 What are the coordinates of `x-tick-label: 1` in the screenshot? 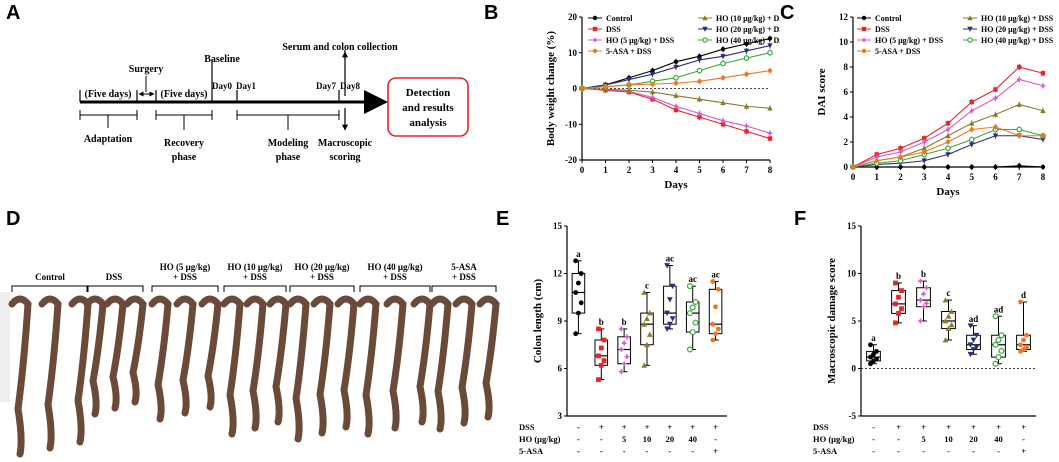 It's located at (877, 177).